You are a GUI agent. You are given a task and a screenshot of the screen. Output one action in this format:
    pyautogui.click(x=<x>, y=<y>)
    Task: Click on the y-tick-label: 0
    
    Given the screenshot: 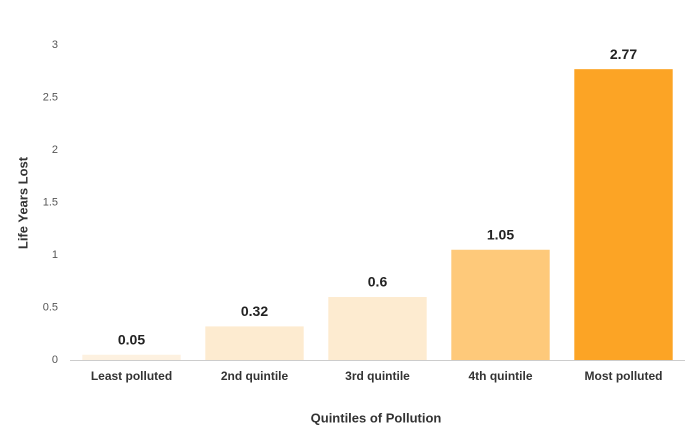 What is the action you would take?
    pyautogui.click(x=55, y=360)
    